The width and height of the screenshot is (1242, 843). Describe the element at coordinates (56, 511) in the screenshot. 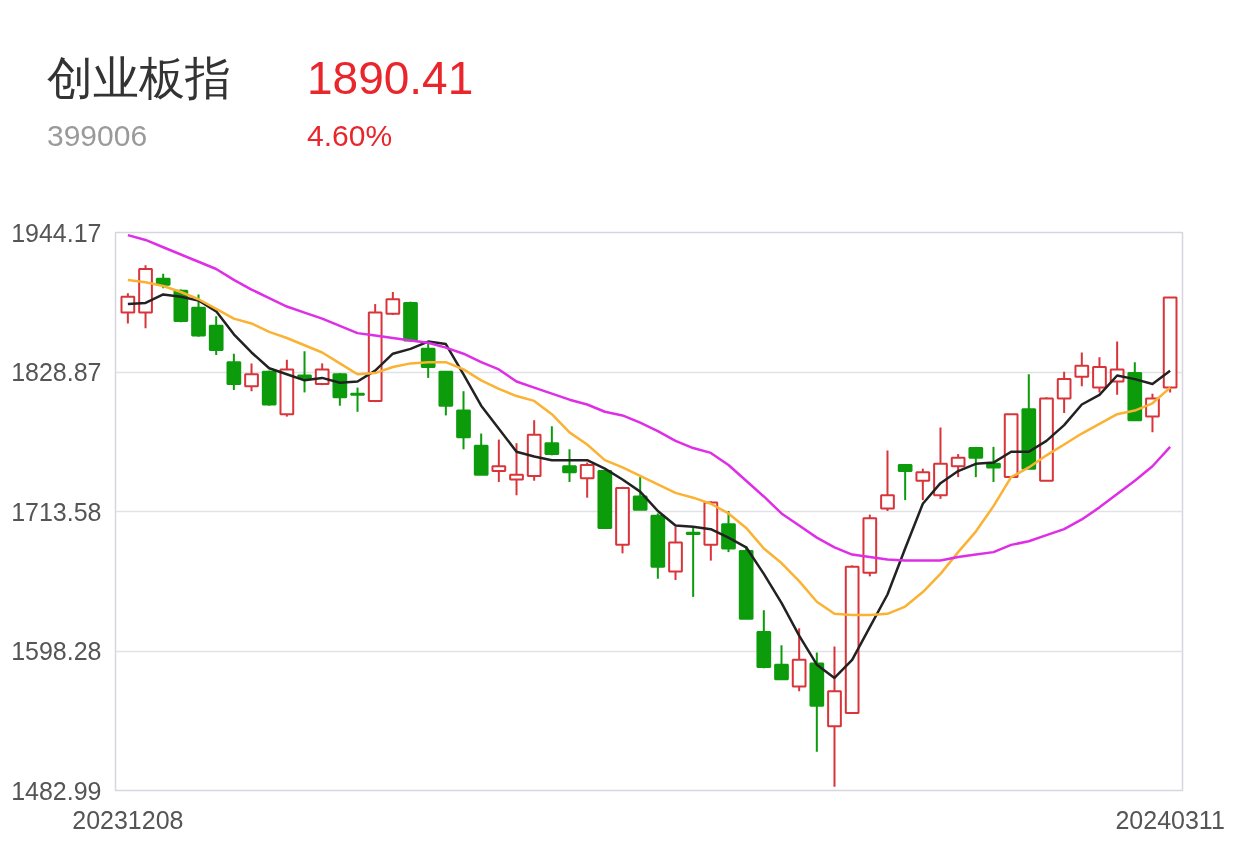

I see `y-tick-label: 1713.58` at that location.